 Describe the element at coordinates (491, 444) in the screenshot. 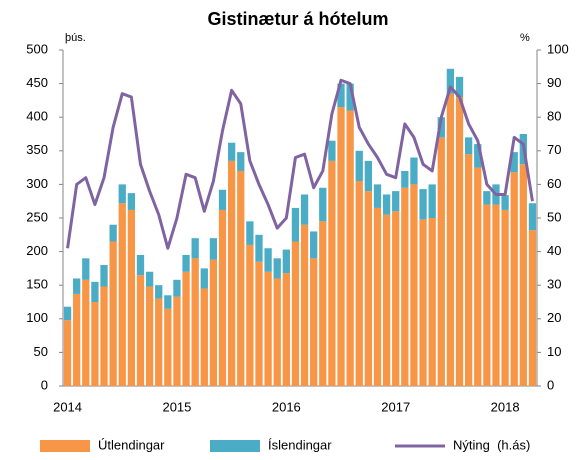

I see `legend-label: Nýting (h.ás)` at that location.